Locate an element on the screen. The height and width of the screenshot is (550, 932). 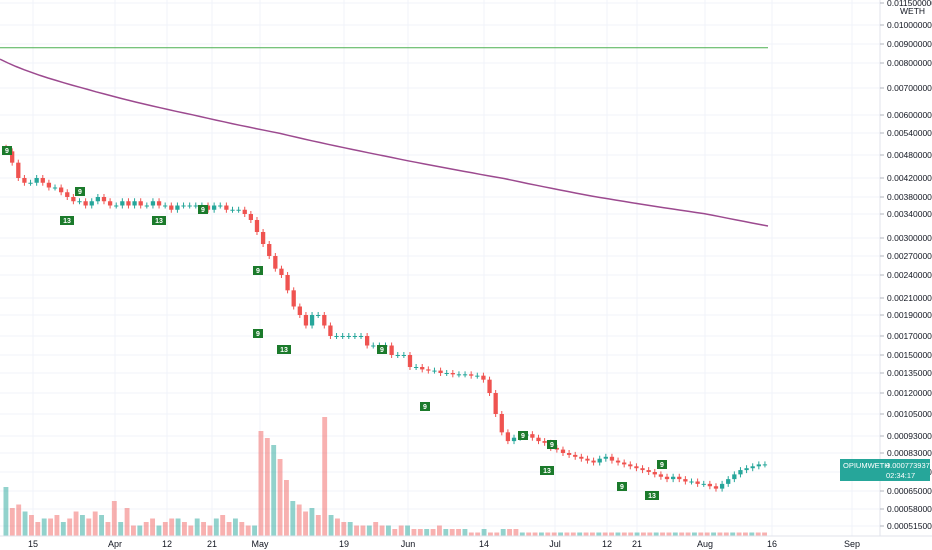
x-tick-label: 19 is located at coordinates (344, 544).